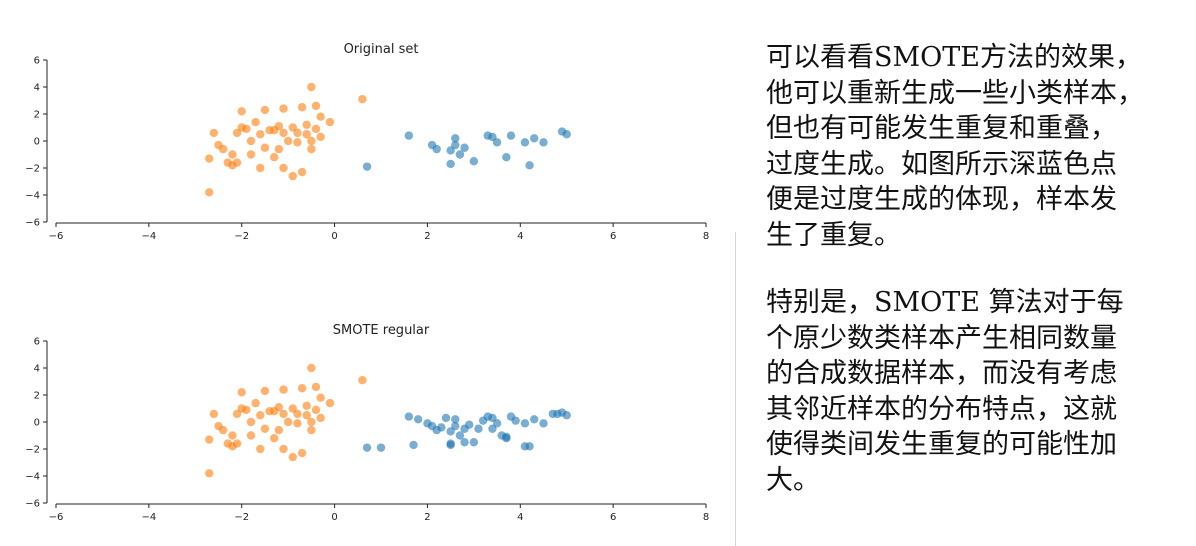 The width and height of the screenshot is (1196, 546). What do you see at coordinates (941, 409) in the screenshot?
I see `text-line: 其邻近样本的分布特点，这就` at bounding box center [941, 409].